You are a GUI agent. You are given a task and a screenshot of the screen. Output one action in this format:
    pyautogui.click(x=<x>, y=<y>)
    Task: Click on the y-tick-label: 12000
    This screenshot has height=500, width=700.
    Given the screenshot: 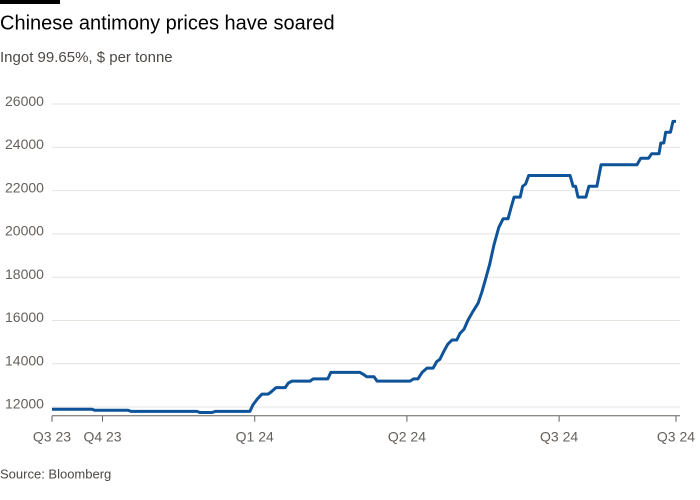 What is the action you would take?
    pyautogui.click(x=24, y=404)
    